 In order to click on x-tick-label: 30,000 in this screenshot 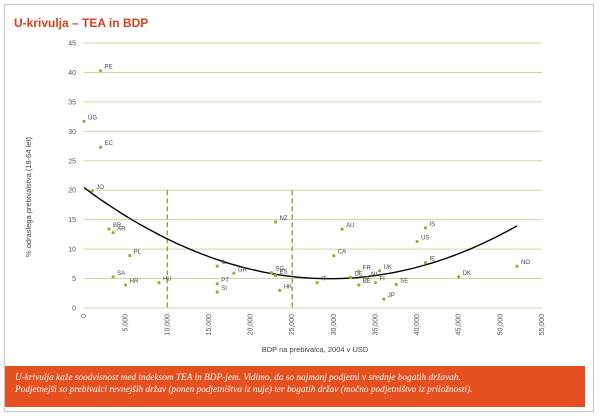, I will do `click(334, 325)`.